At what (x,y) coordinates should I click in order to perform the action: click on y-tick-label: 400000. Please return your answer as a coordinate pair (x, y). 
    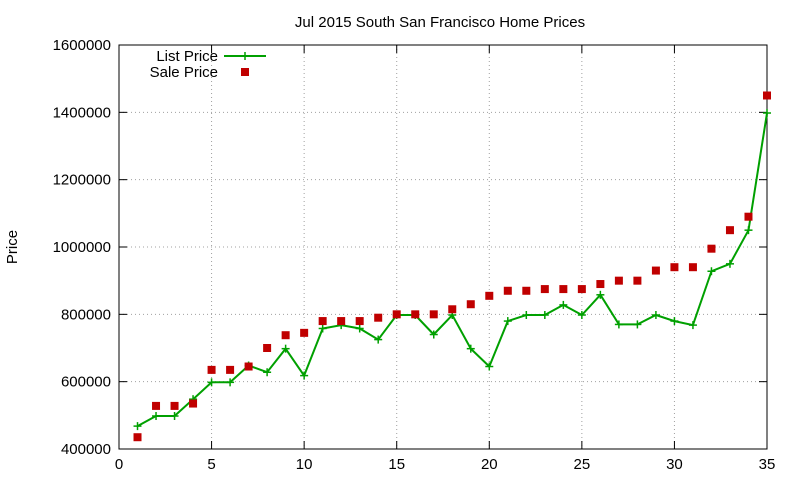
    Looking at the image, I should click on (86, 449).